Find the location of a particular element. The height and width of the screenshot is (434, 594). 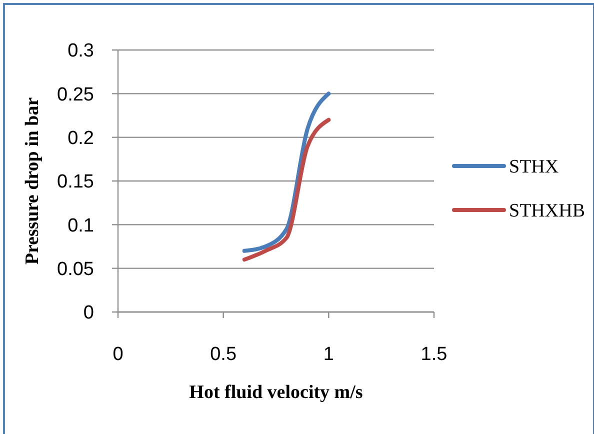

x-tick-label: 0.5 is located at coordinates (223, 354).